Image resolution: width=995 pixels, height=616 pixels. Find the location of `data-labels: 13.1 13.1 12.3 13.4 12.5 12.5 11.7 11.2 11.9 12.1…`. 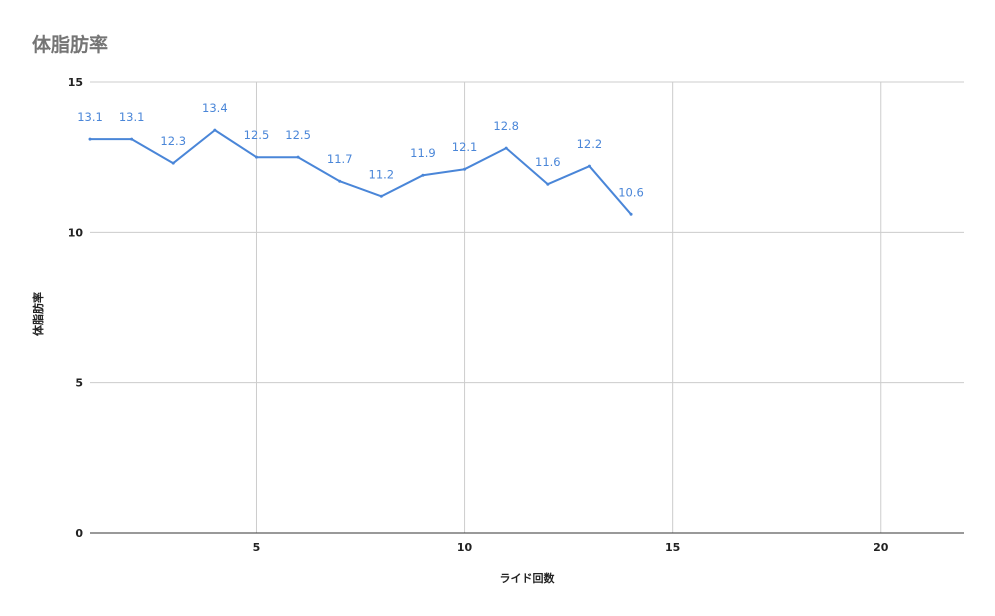

data-labels: 13.1 13.1 12.3 13.4 12.5 12.5 11.7 11.2 11.9 12.1… is located at coordinates (360, 150).